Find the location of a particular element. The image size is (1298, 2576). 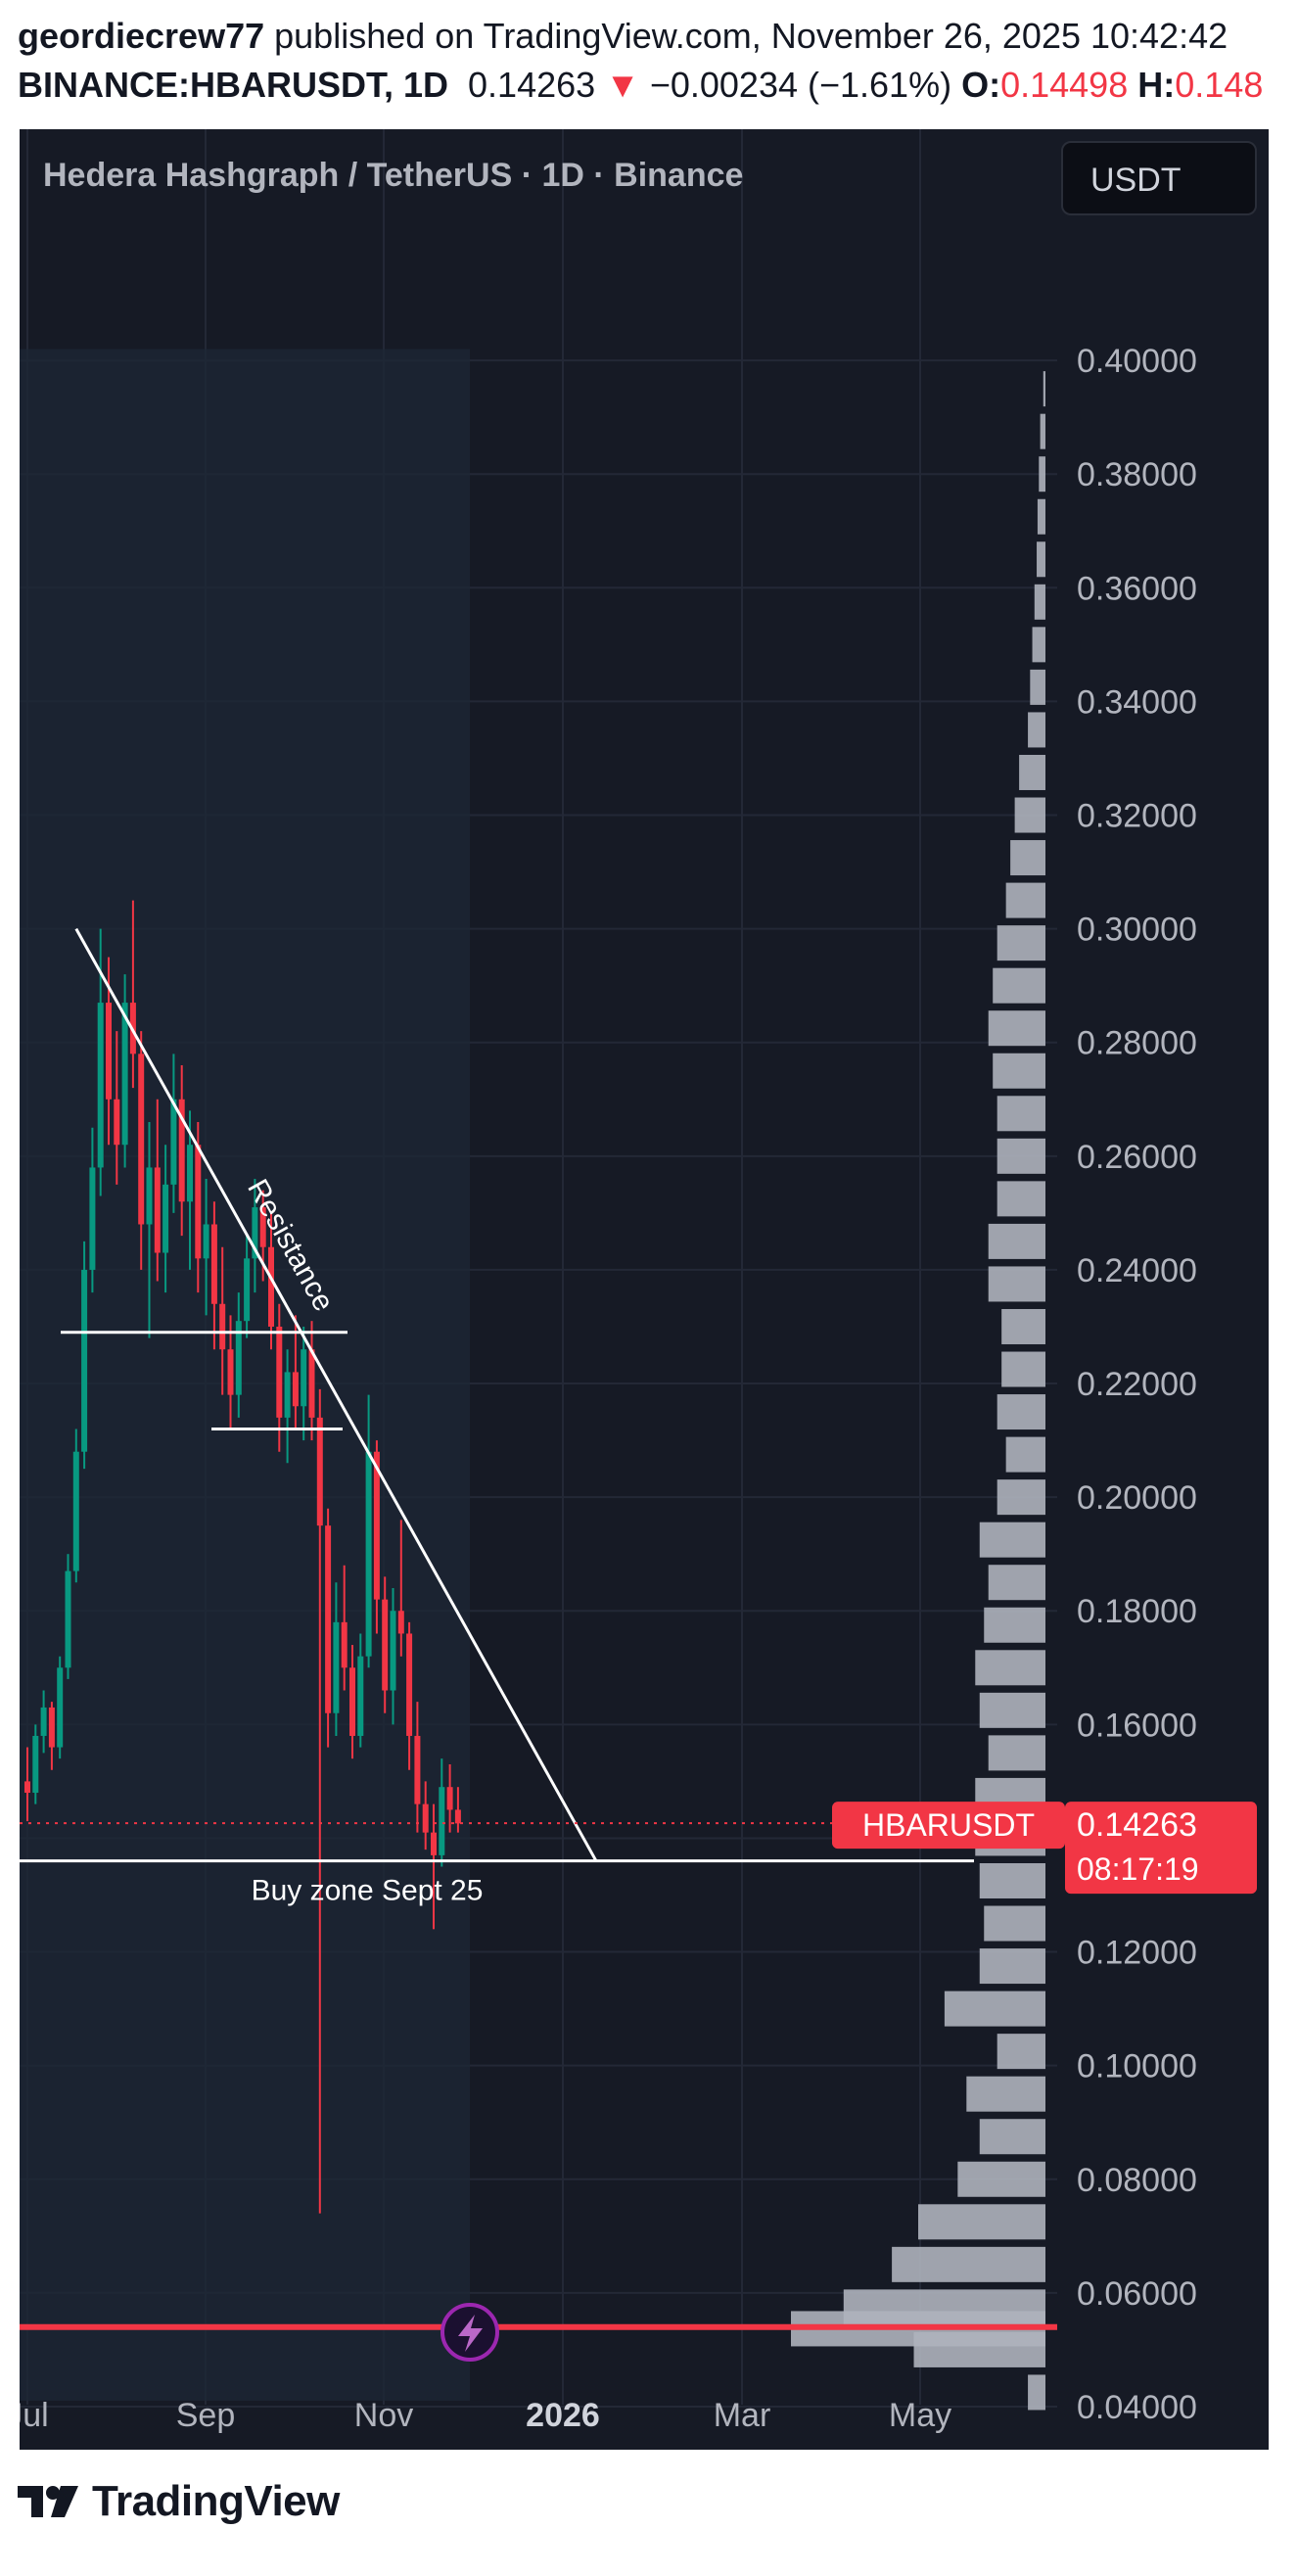

header-price: 0.14263 is located at coordinates (532, 85).